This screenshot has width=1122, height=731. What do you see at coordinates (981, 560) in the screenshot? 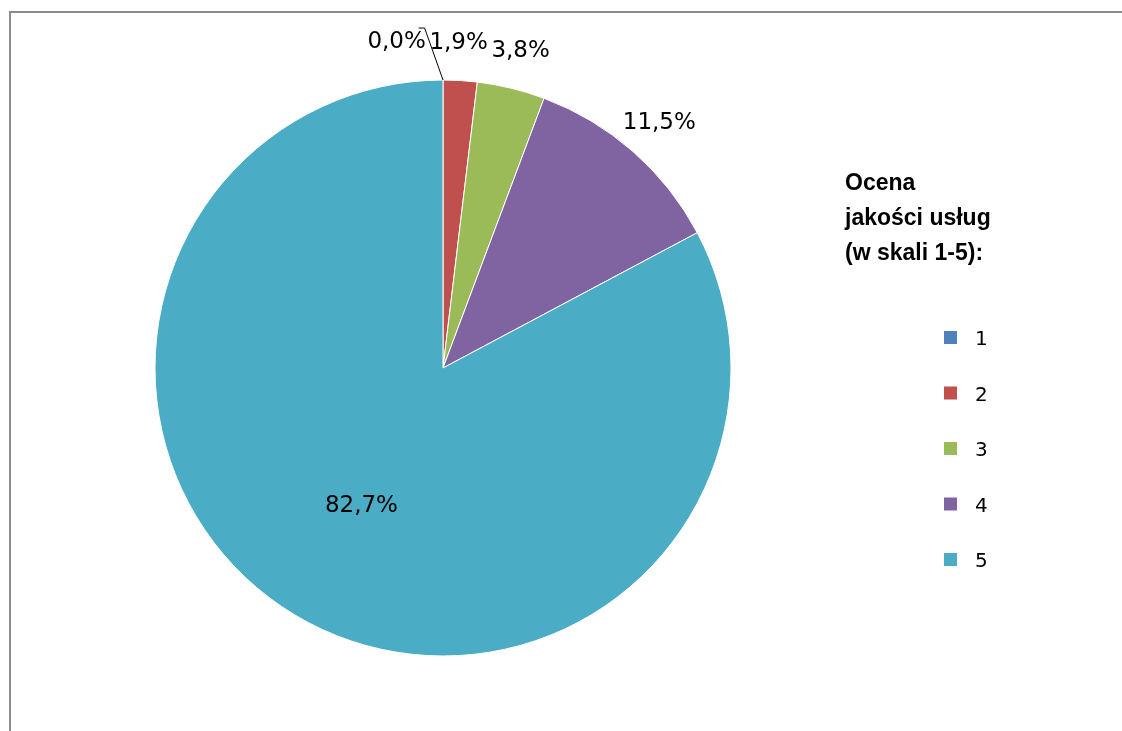
I see `legend-label: 5` at bounding box center [981, 560].